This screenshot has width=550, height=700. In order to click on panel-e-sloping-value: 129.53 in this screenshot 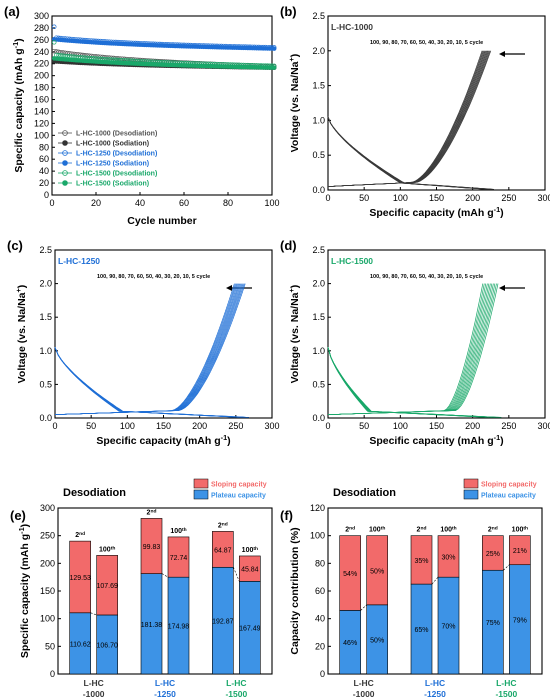, I will do `click(80, 578)`.